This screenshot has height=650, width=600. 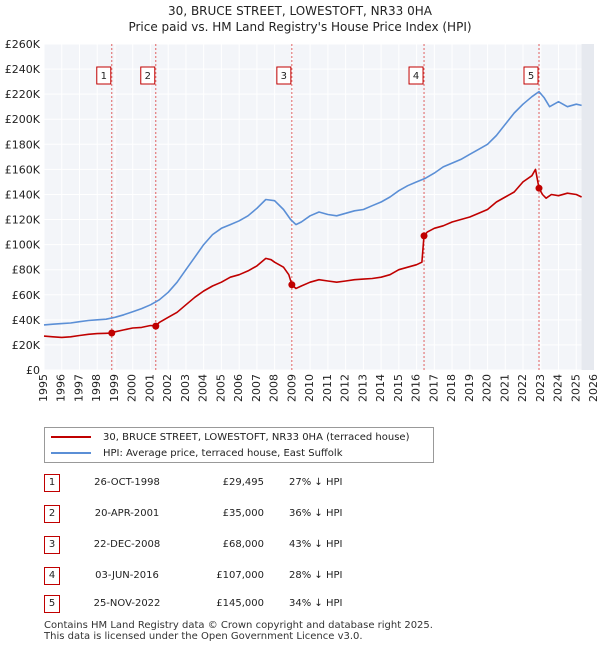 I want to click on sale-hpi-diff: 28% ↓ HPI, so click(x=316, y=575).